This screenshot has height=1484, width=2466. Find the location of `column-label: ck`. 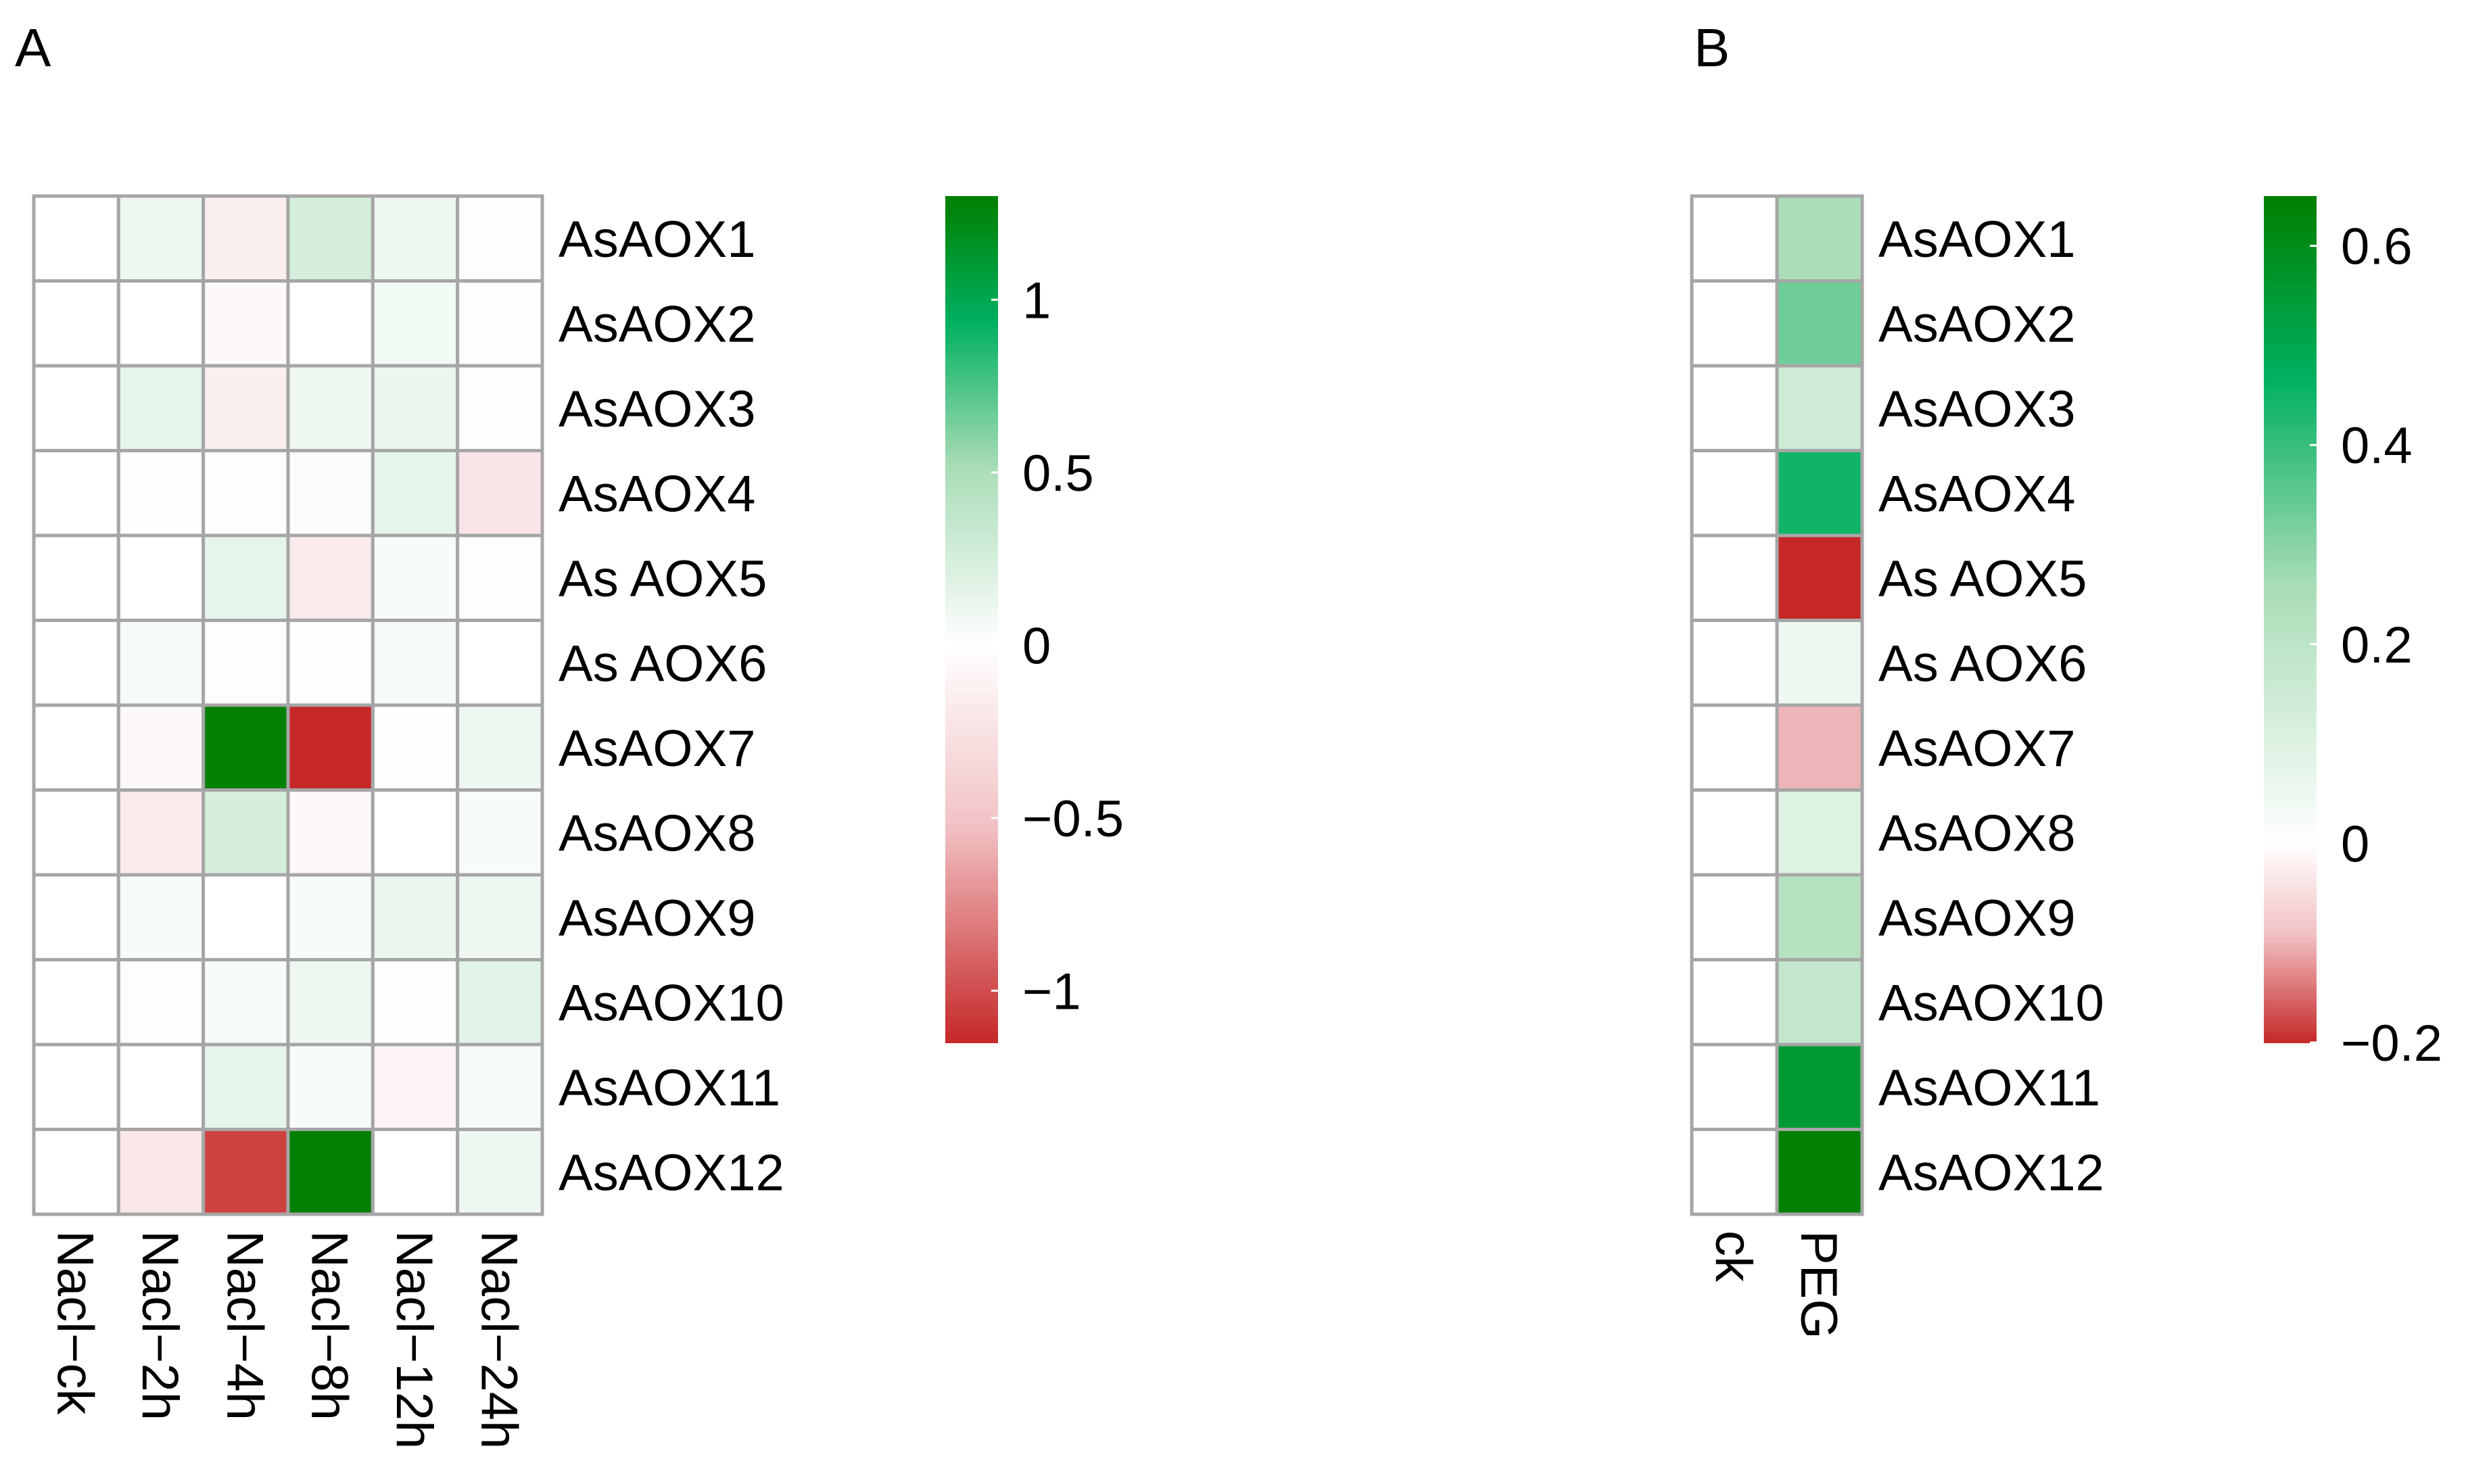

column-label: ck is located at coordinates (1734, 1257).